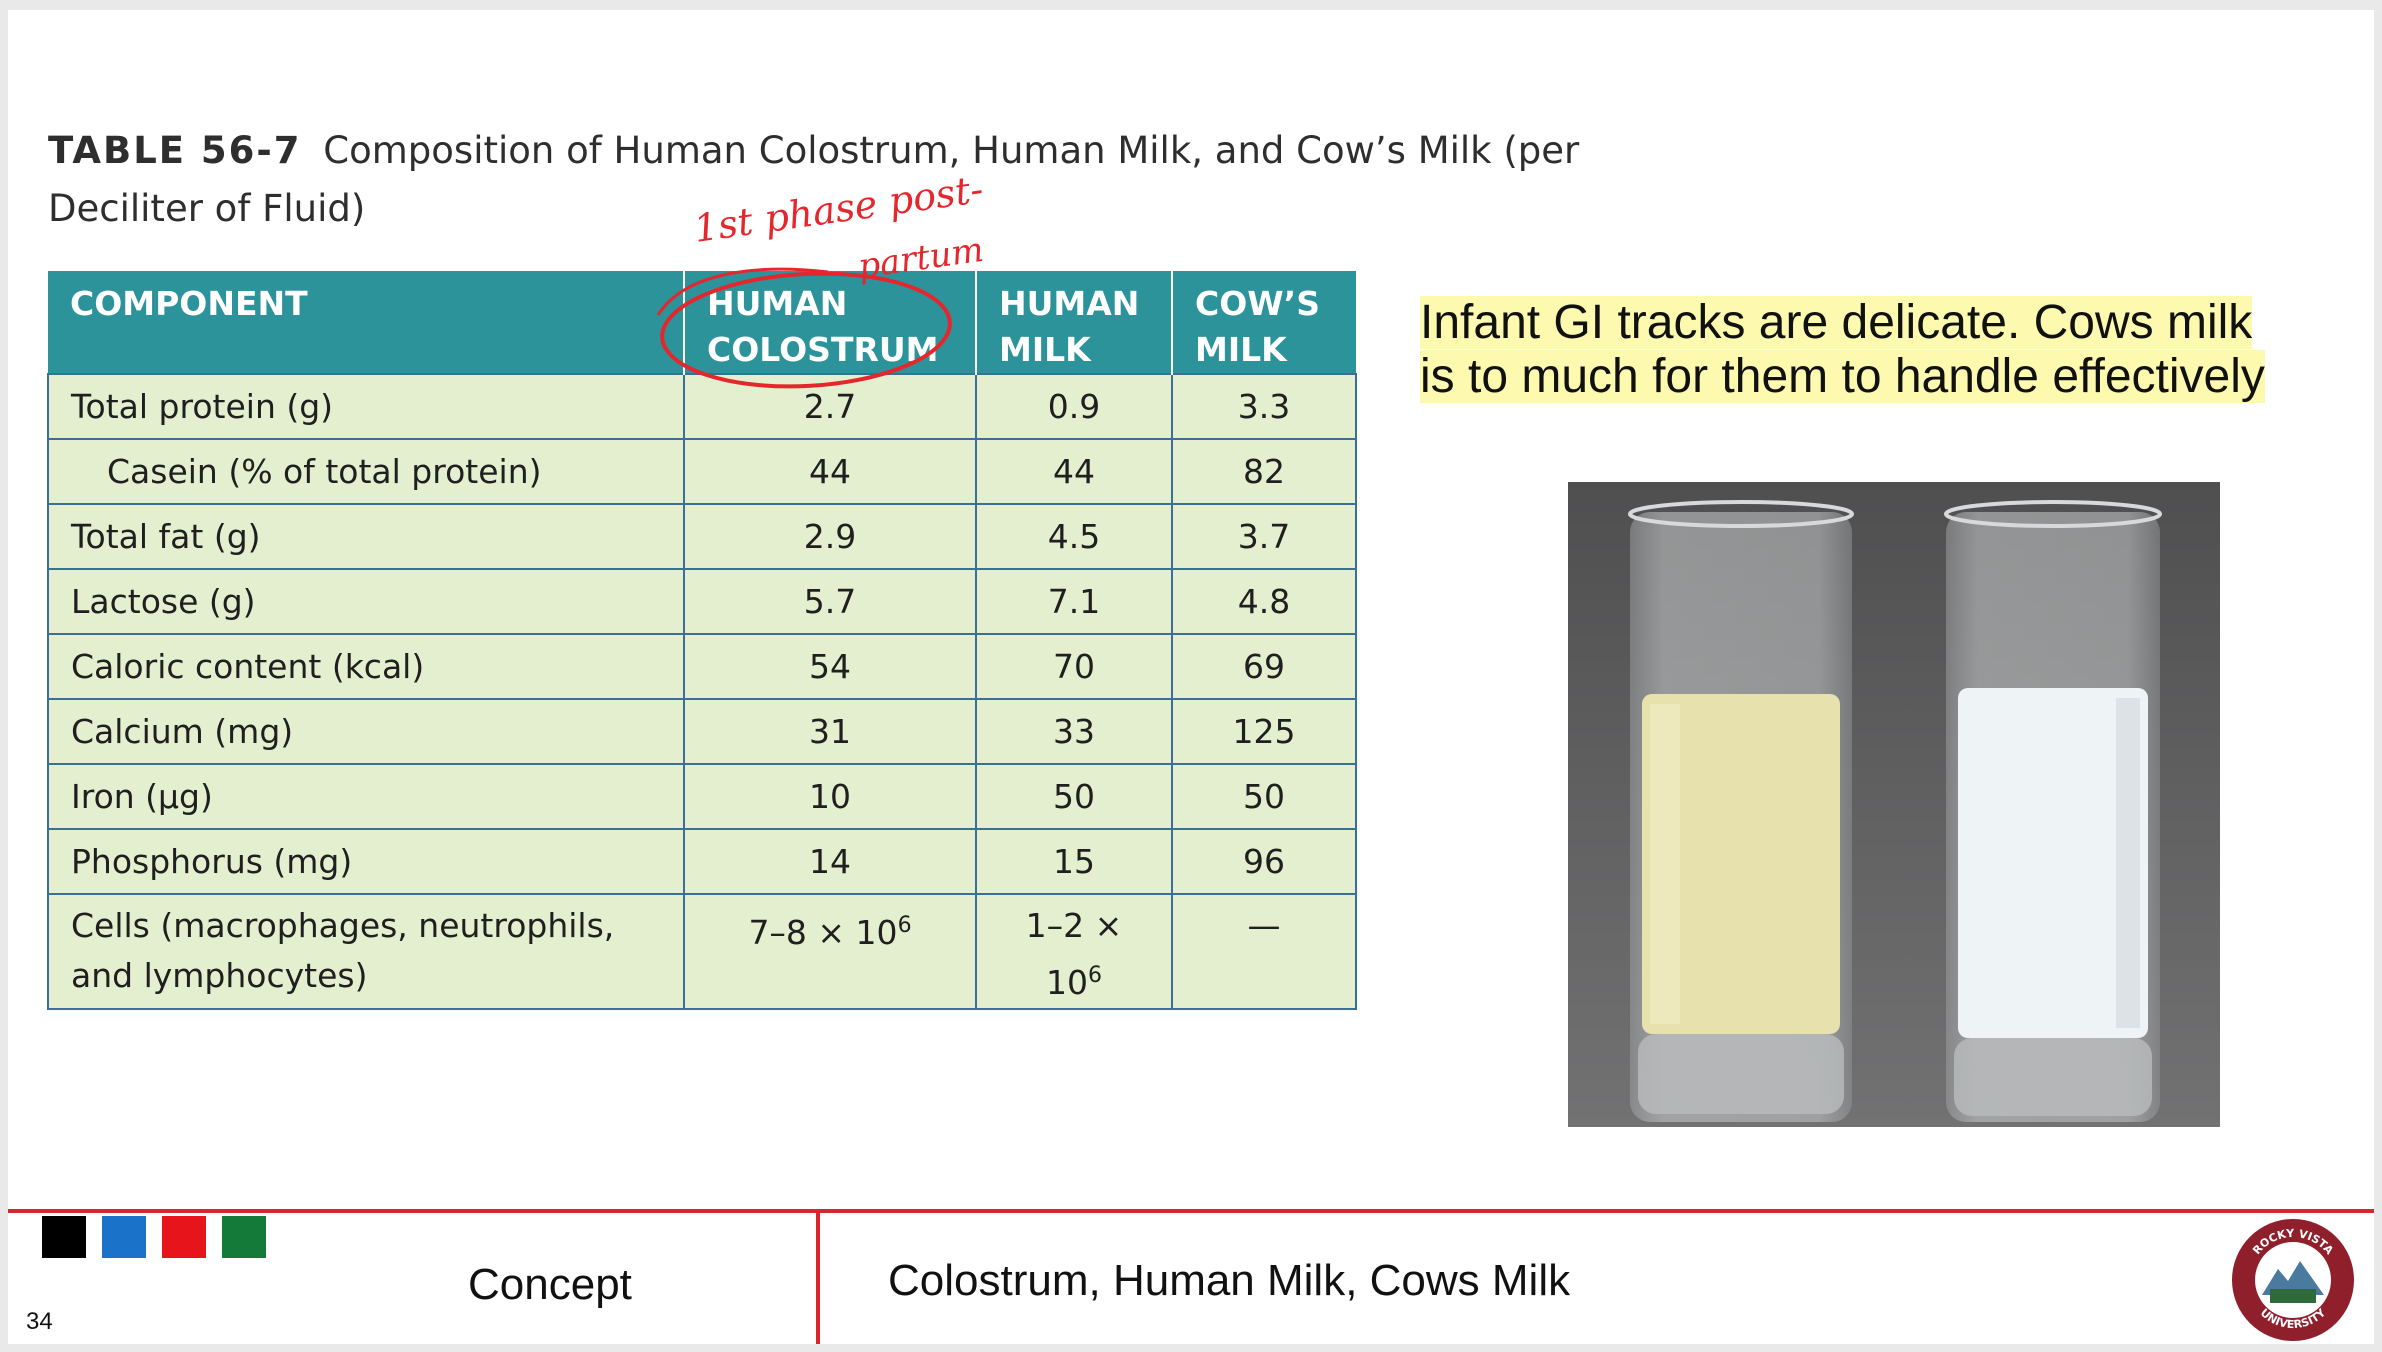  I want to click on cell-cows-milk: 50, so click(1264, 796).